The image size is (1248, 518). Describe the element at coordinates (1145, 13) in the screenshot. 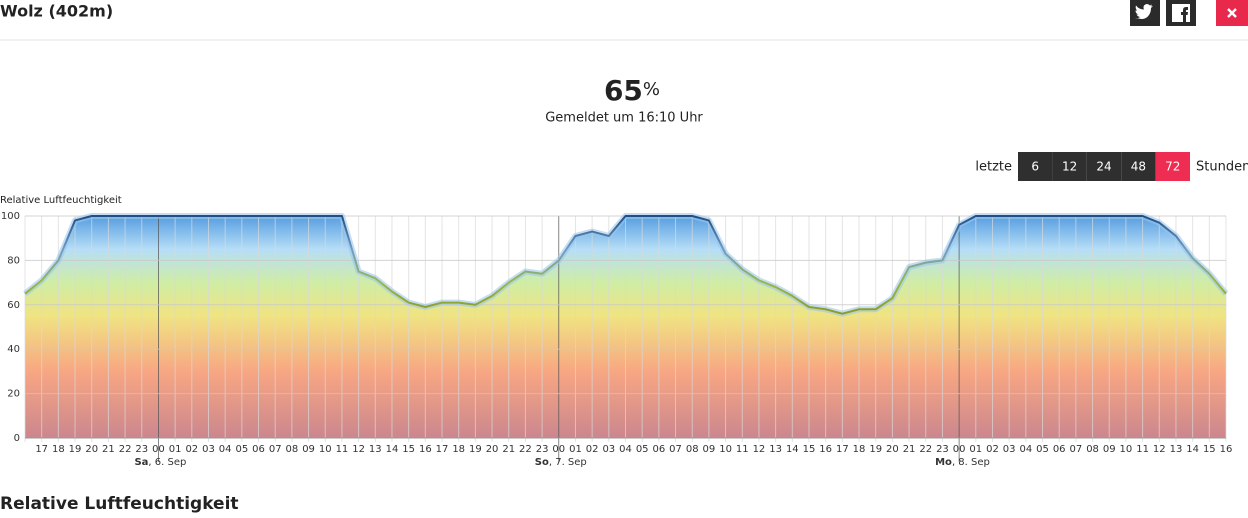

I see `twitter-button` at that location.